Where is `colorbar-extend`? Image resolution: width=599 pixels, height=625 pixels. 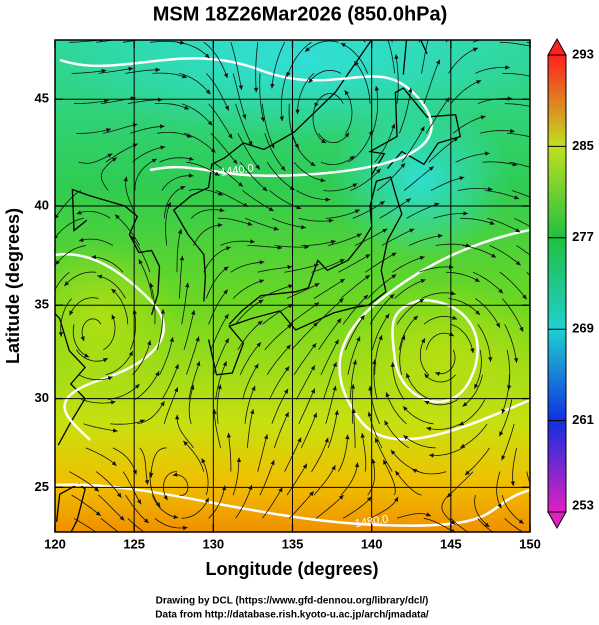
colorbar-extend is located at coordinates (557, 520).